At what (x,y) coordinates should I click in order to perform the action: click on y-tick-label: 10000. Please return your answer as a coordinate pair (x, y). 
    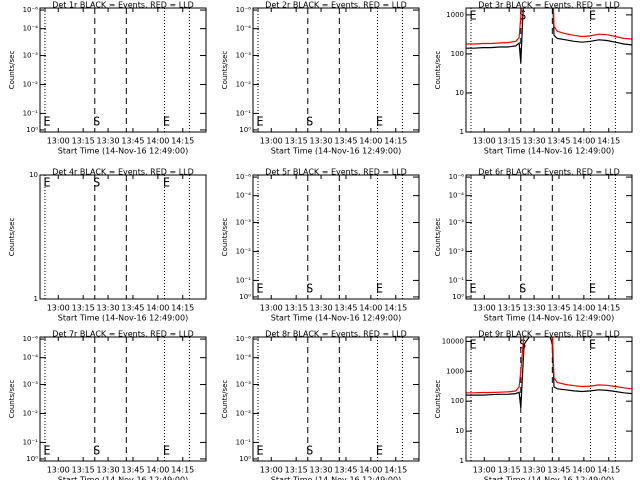
    Looking at the image, I should click on (453, 341).